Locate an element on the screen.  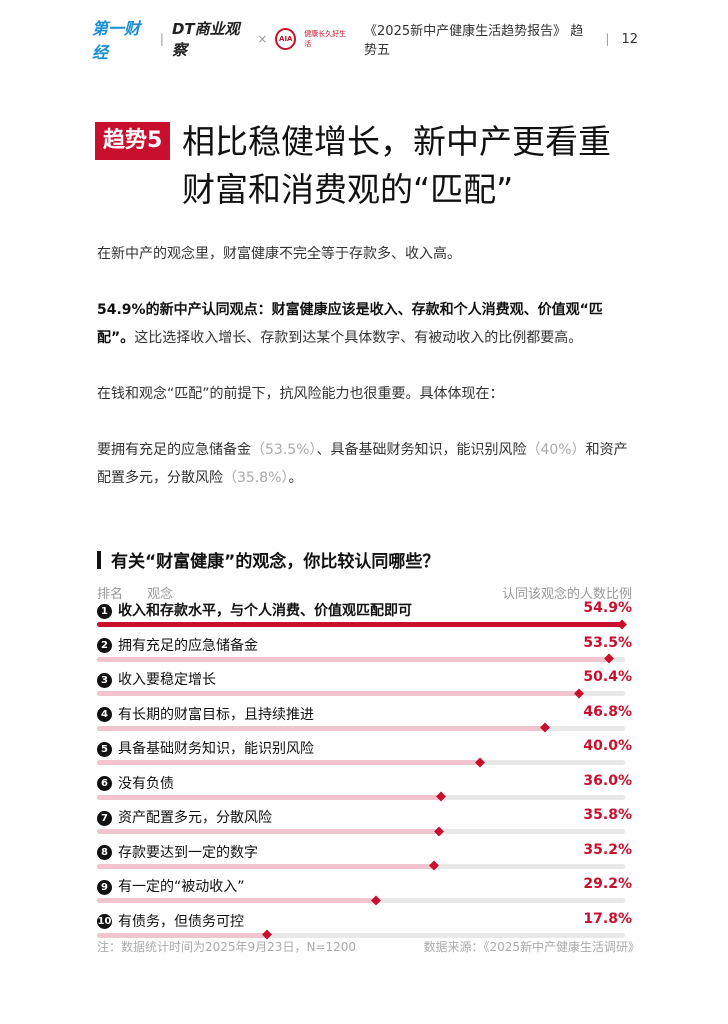
data-label: 29.2% is located at coordinates (607, 884).